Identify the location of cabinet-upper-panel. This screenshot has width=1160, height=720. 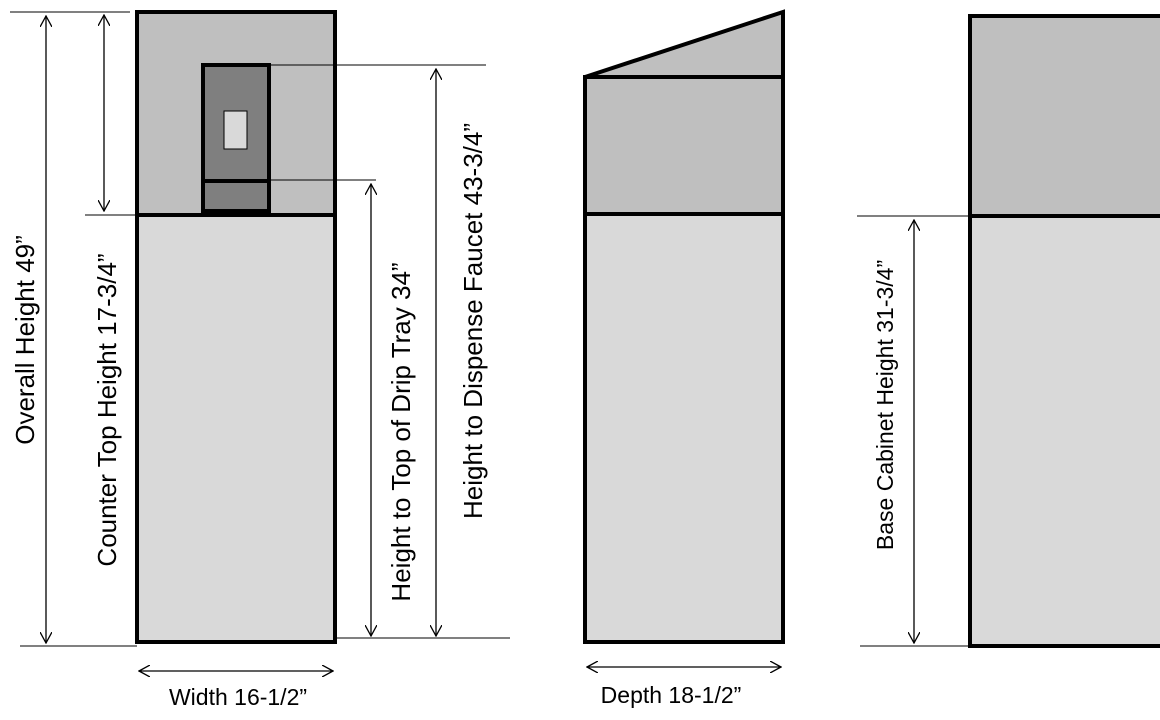
(1064, 116).